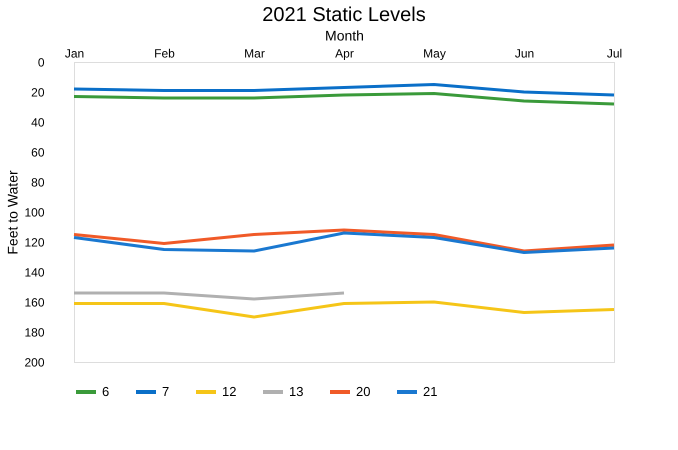 This screenshot has height=450, width=678. Describe the element at coordinates (34, 303) in the screenshot. I see `y-tick-label: 160` at that location.